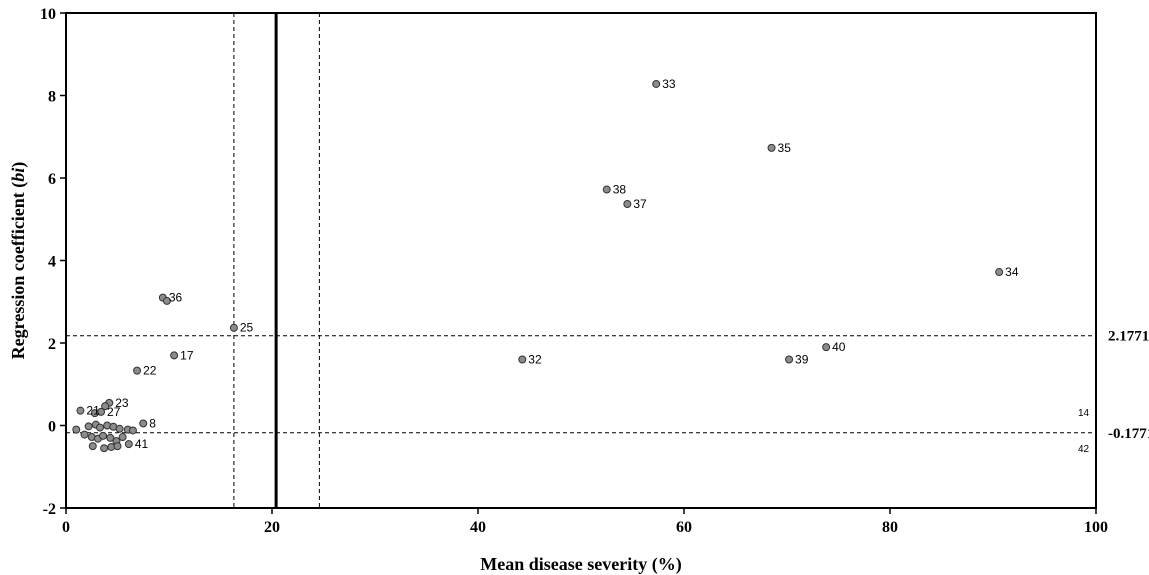 This screenshot has width=1149, height=575. I want to click on y-tick-label: -2, so click(49, 509).